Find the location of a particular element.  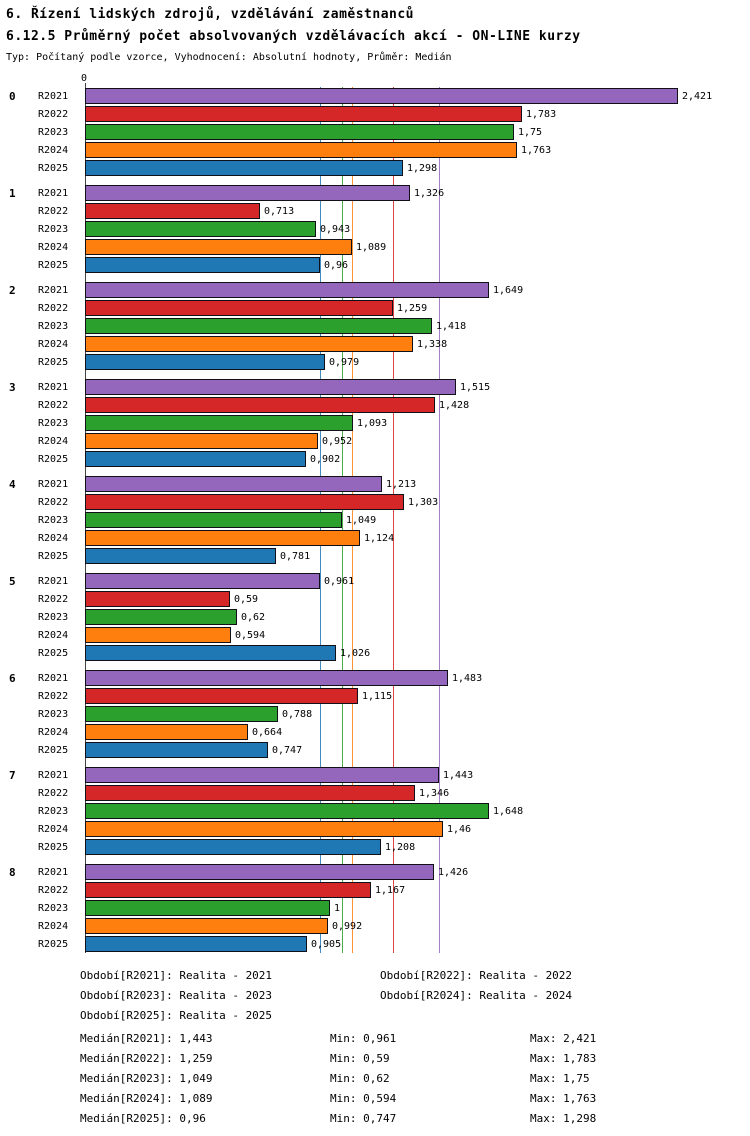

bar-row: R2025 0,979 is located at coordinates (375, 362).